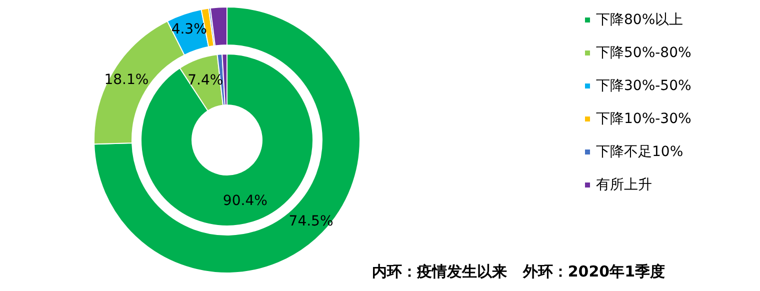  Describe the element at coordinates (624, 185) in the screenshot. I see `legend-label: 有所上升` at that location.